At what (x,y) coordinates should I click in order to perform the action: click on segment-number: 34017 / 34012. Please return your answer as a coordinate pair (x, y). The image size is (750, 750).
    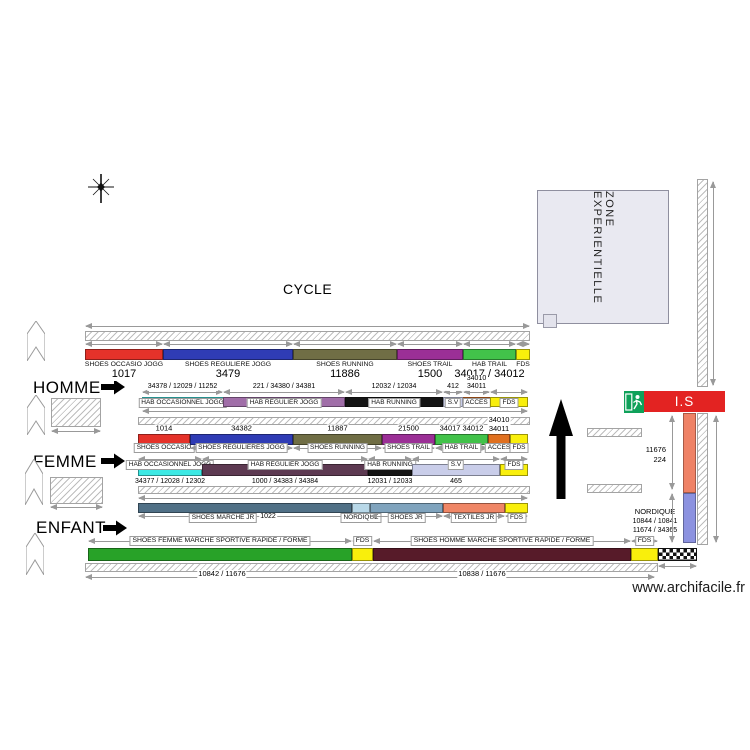
    Looking at the image, I should click on (489, 374).